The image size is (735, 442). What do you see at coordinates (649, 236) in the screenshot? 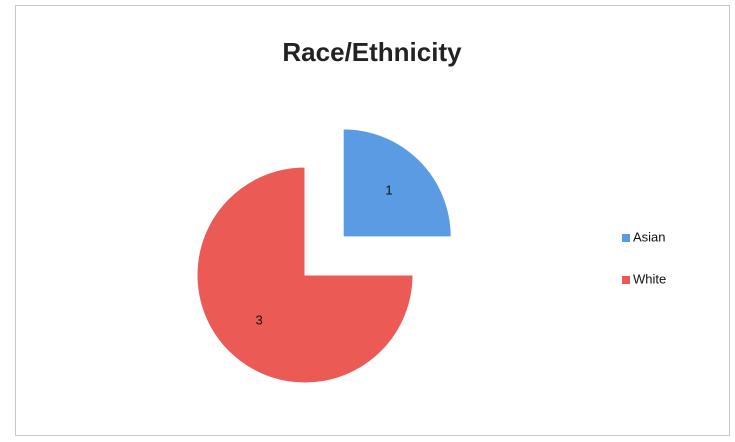
I see `legend-label: Asian` at bounding box center [649, 236].